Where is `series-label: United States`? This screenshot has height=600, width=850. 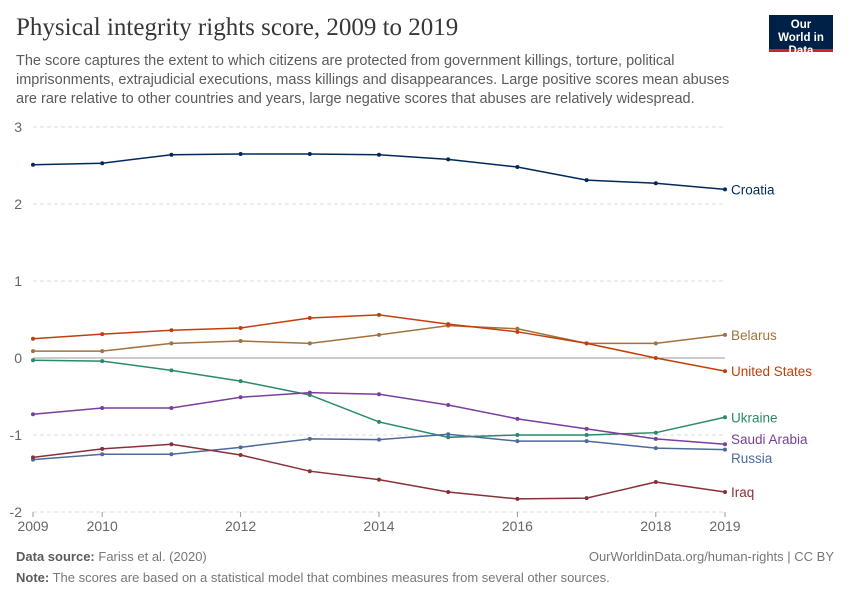 series-label: United States is located at coordinates (771, 371).